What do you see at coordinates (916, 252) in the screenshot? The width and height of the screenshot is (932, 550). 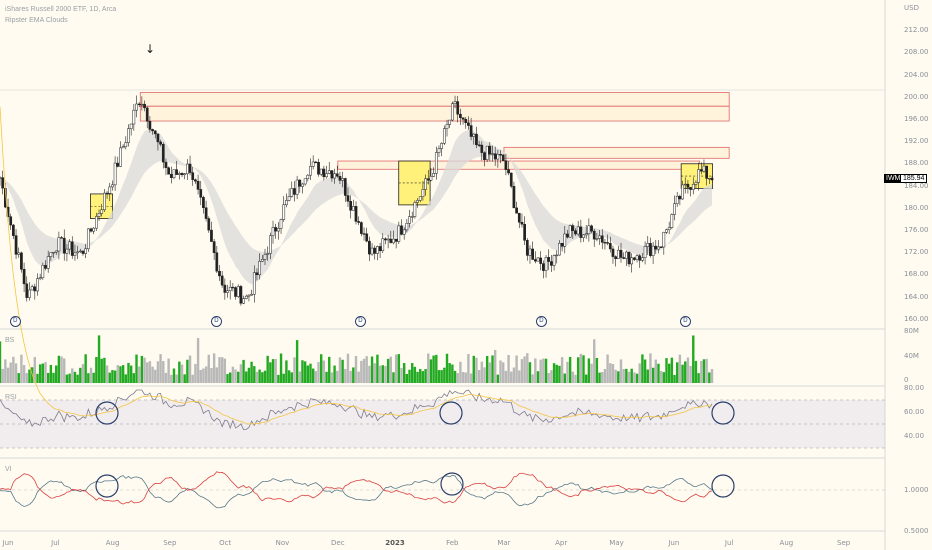 I see `price-tick: 172.00` at bounding box center [916, 252].